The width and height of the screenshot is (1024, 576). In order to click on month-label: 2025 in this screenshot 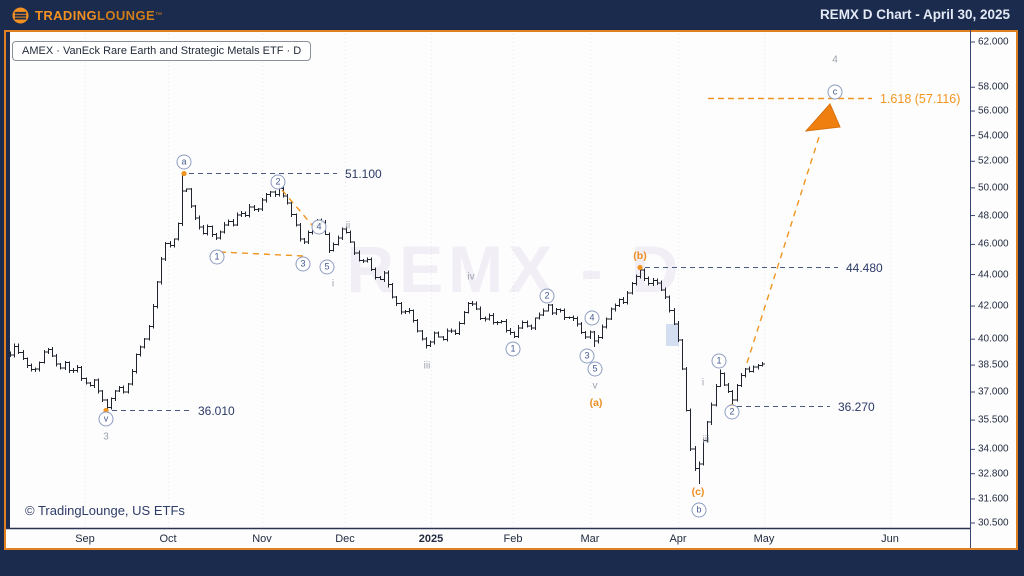, I will do `click(431, 539)`.